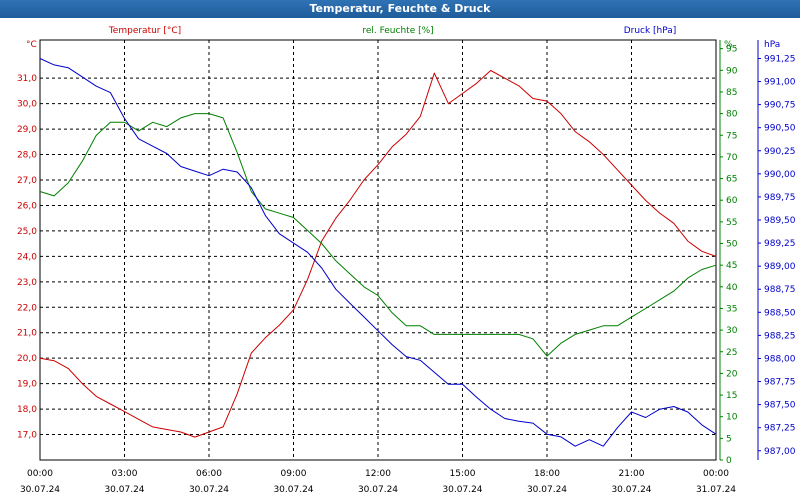  What do you see at coordinates (27, 410) in the screenshot?
I see `temperature-tick: 18,0` at bounding box center [27, 410].